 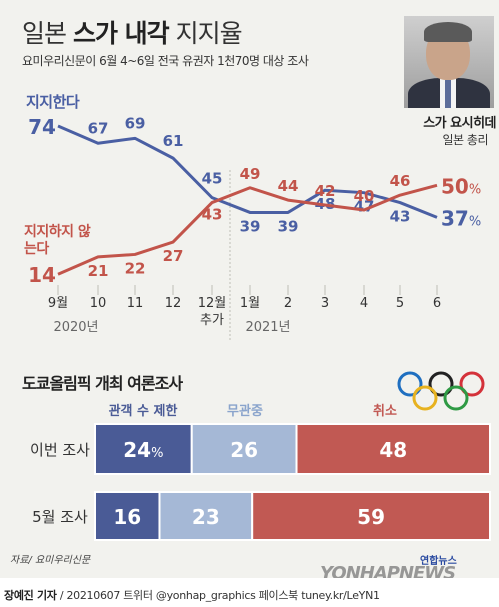 What do you see at coordinates (75, 327) in the screenshot?
I see `year-label: 2020년` at bounding box center [75, 327].